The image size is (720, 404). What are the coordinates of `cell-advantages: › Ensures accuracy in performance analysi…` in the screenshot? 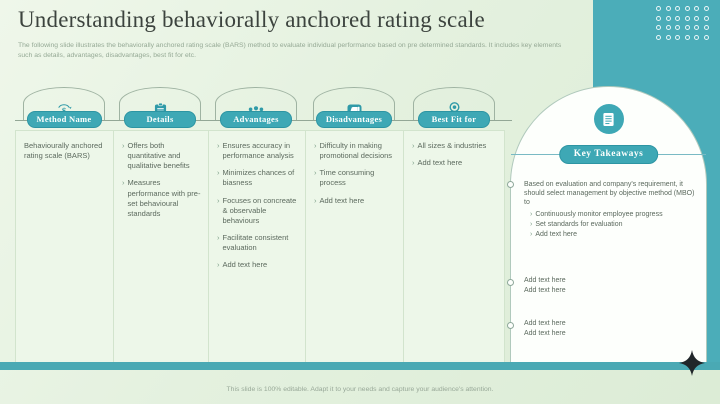 It's located at (256, 246).